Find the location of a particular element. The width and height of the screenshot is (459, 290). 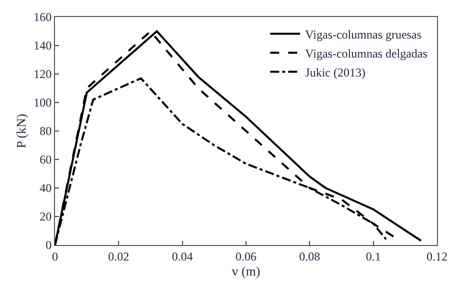

x-tick-label: 0.1 is located at coordinates (373, 256).